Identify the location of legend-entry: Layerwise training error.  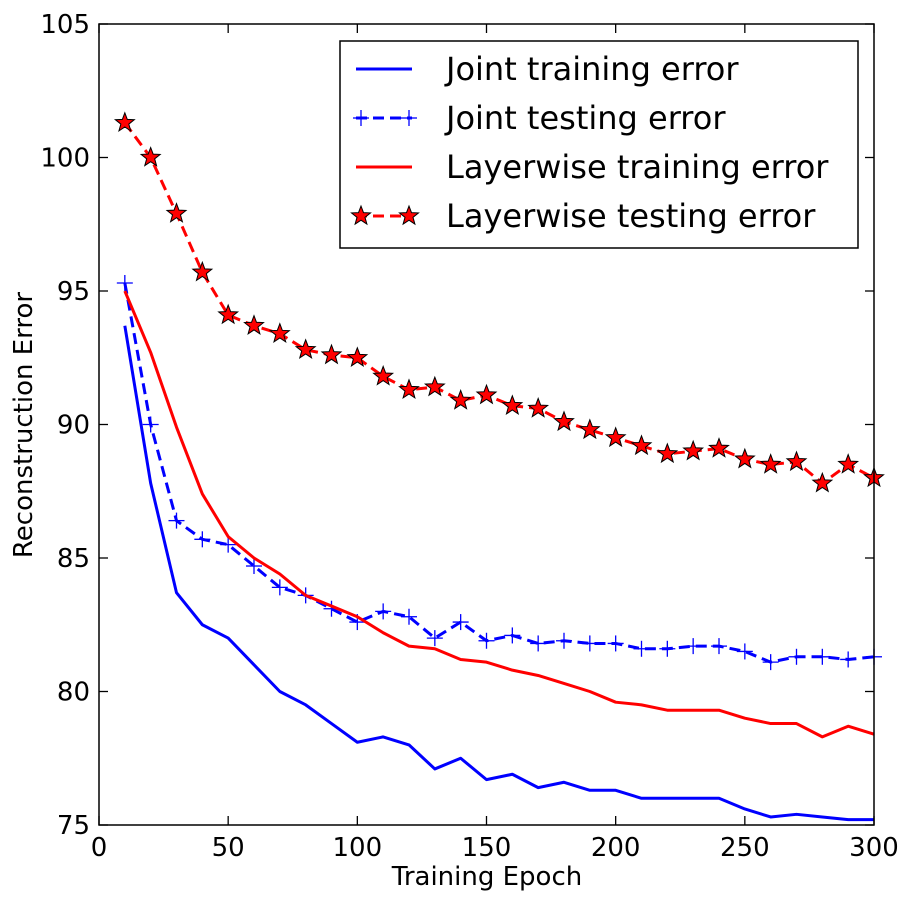
(592, 167).